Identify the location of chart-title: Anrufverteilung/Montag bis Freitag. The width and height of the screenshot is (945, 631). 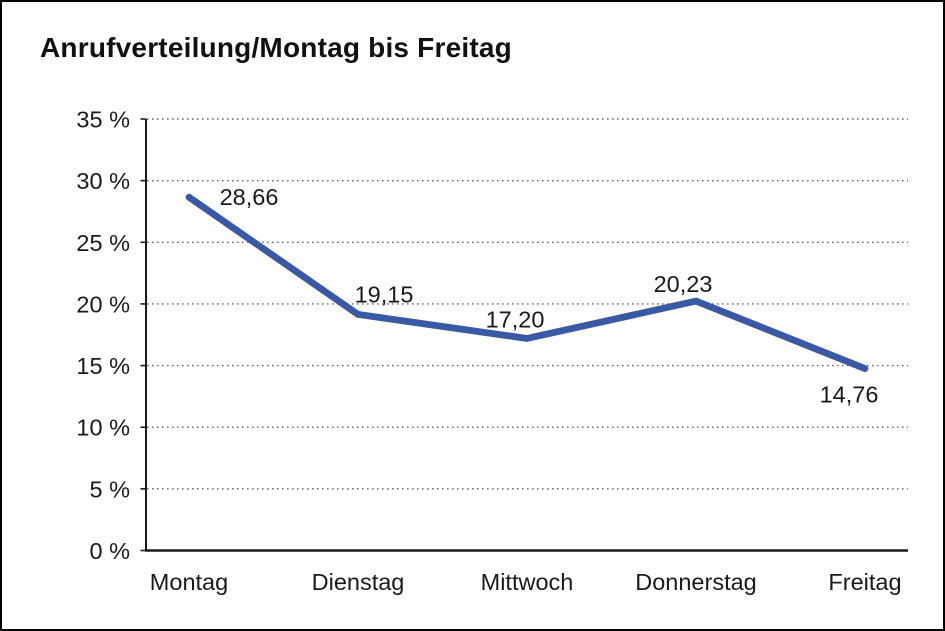
(276, 47).